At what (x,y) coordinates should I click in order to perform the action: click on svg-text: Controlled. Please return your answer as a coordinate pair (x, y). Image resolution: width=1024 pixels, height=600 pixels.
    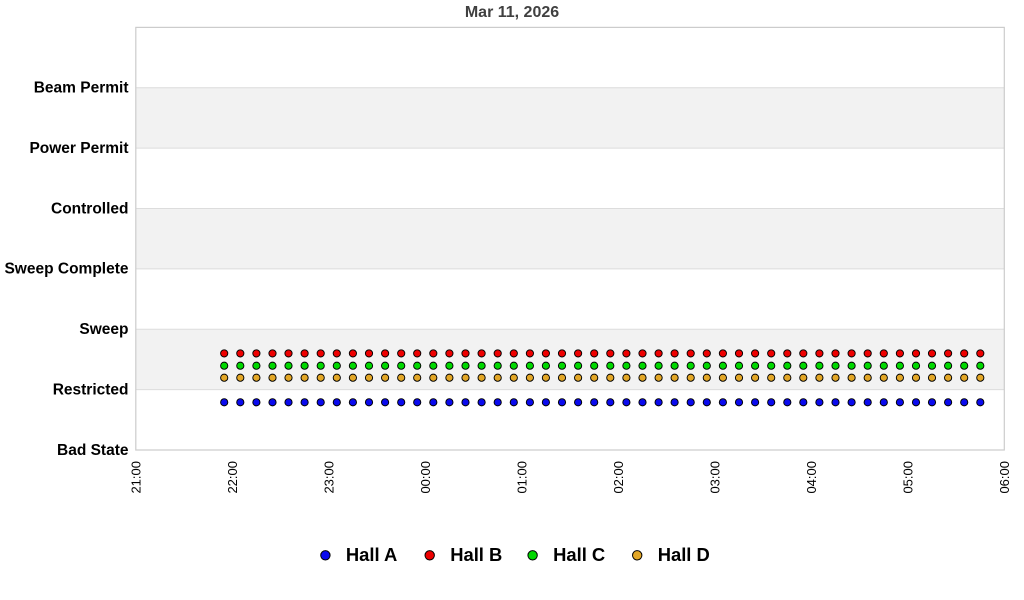
    Looking at the image, I should click on (90, 208).